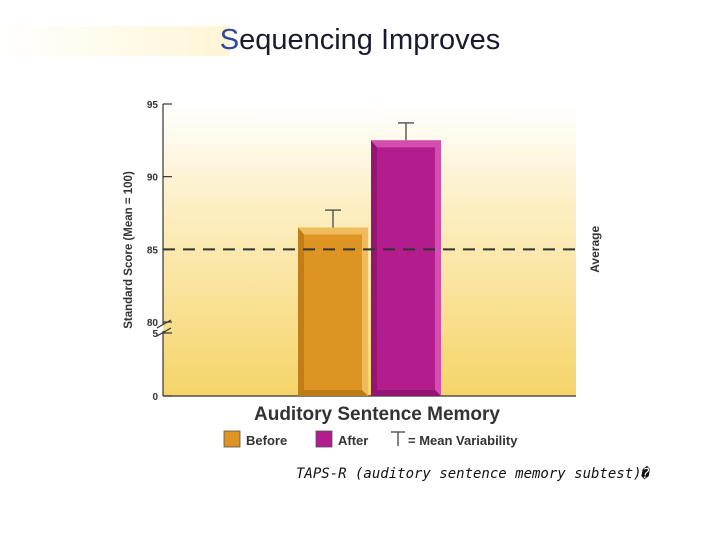 The image size is (720, 540). What do you see at coordinates (129, 250) in the screenshot?
I see `y-axis-label: Standard Score (Mean = 100)` at bounding box center [129, 250].